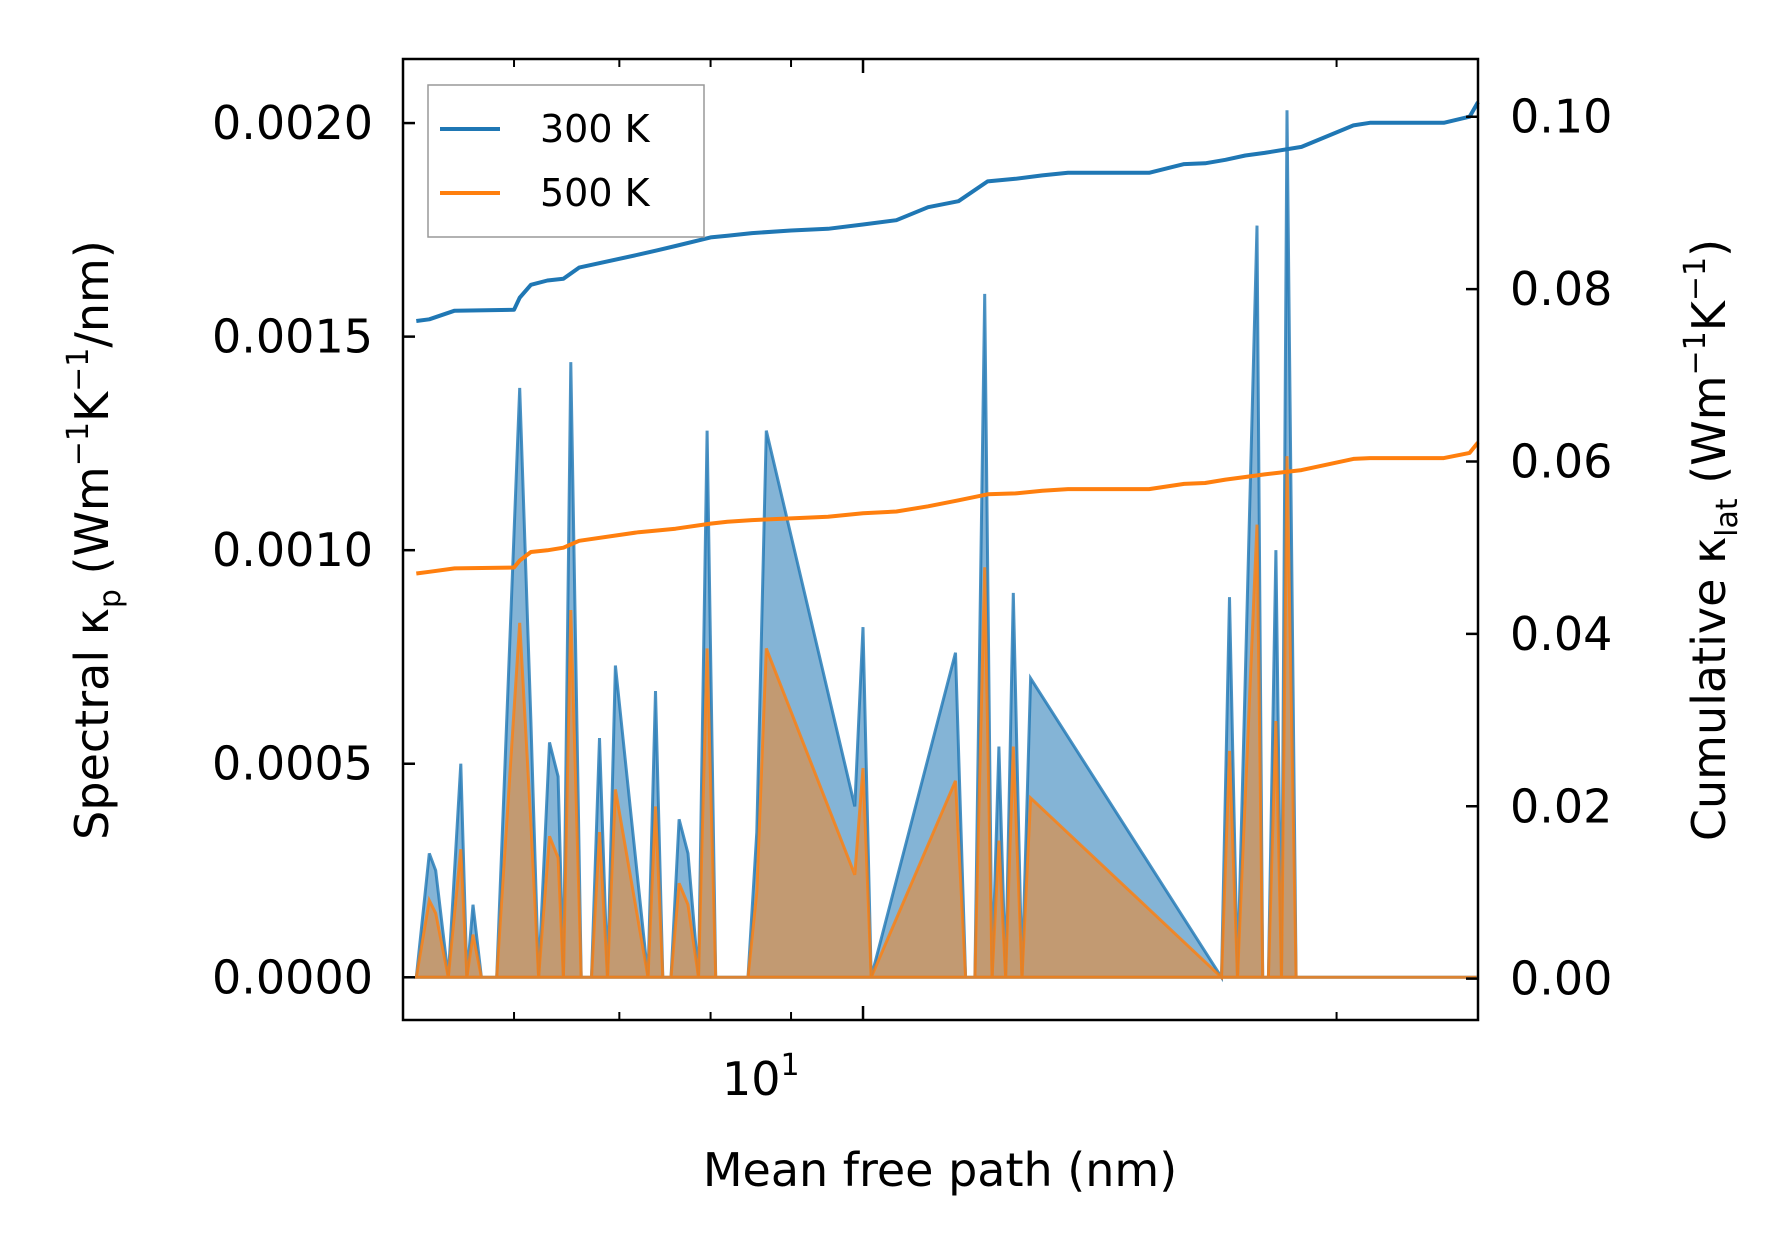  I want to click on y-right-tick-label: 0.04, so click(1561, 634).